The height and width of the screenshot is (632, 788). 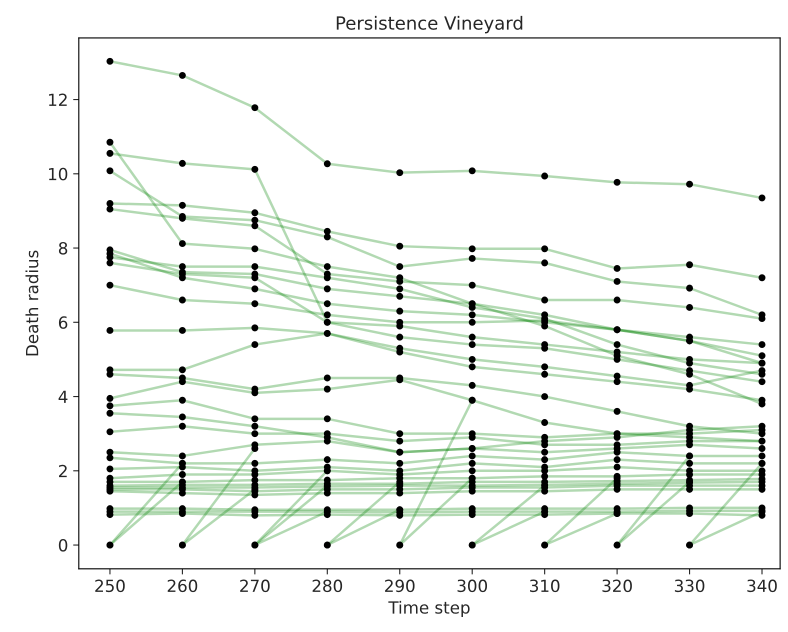 What do you see at coordinates (110, 586) in the screenshot?
I see `x-tick-label: 250` at bounding box center [110, 586].